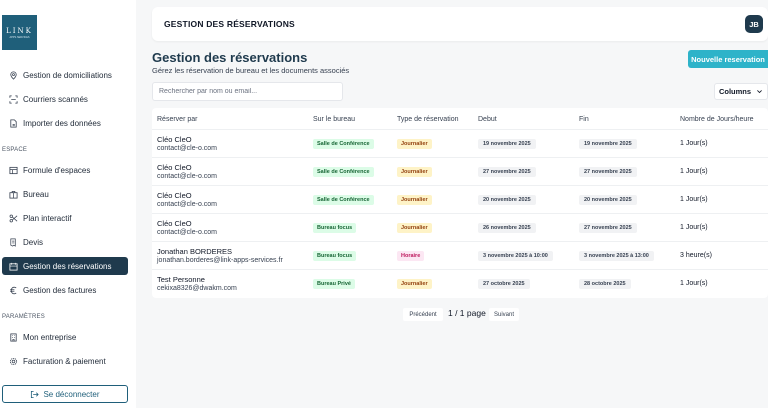  I want to click on sidebar-item-entreprise: Mon entreprise, so click(65, 337).